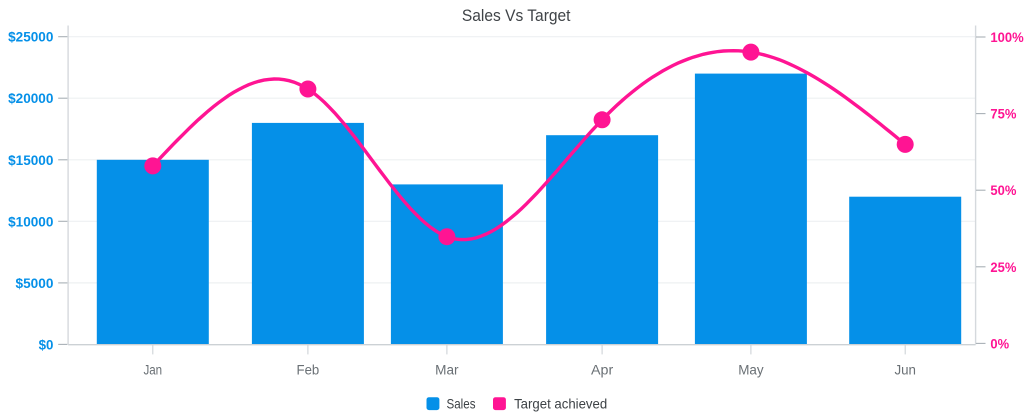  Describe the element at coordinates (31, 98) in the screenshot. I see `svg-text: $20000` at that location.